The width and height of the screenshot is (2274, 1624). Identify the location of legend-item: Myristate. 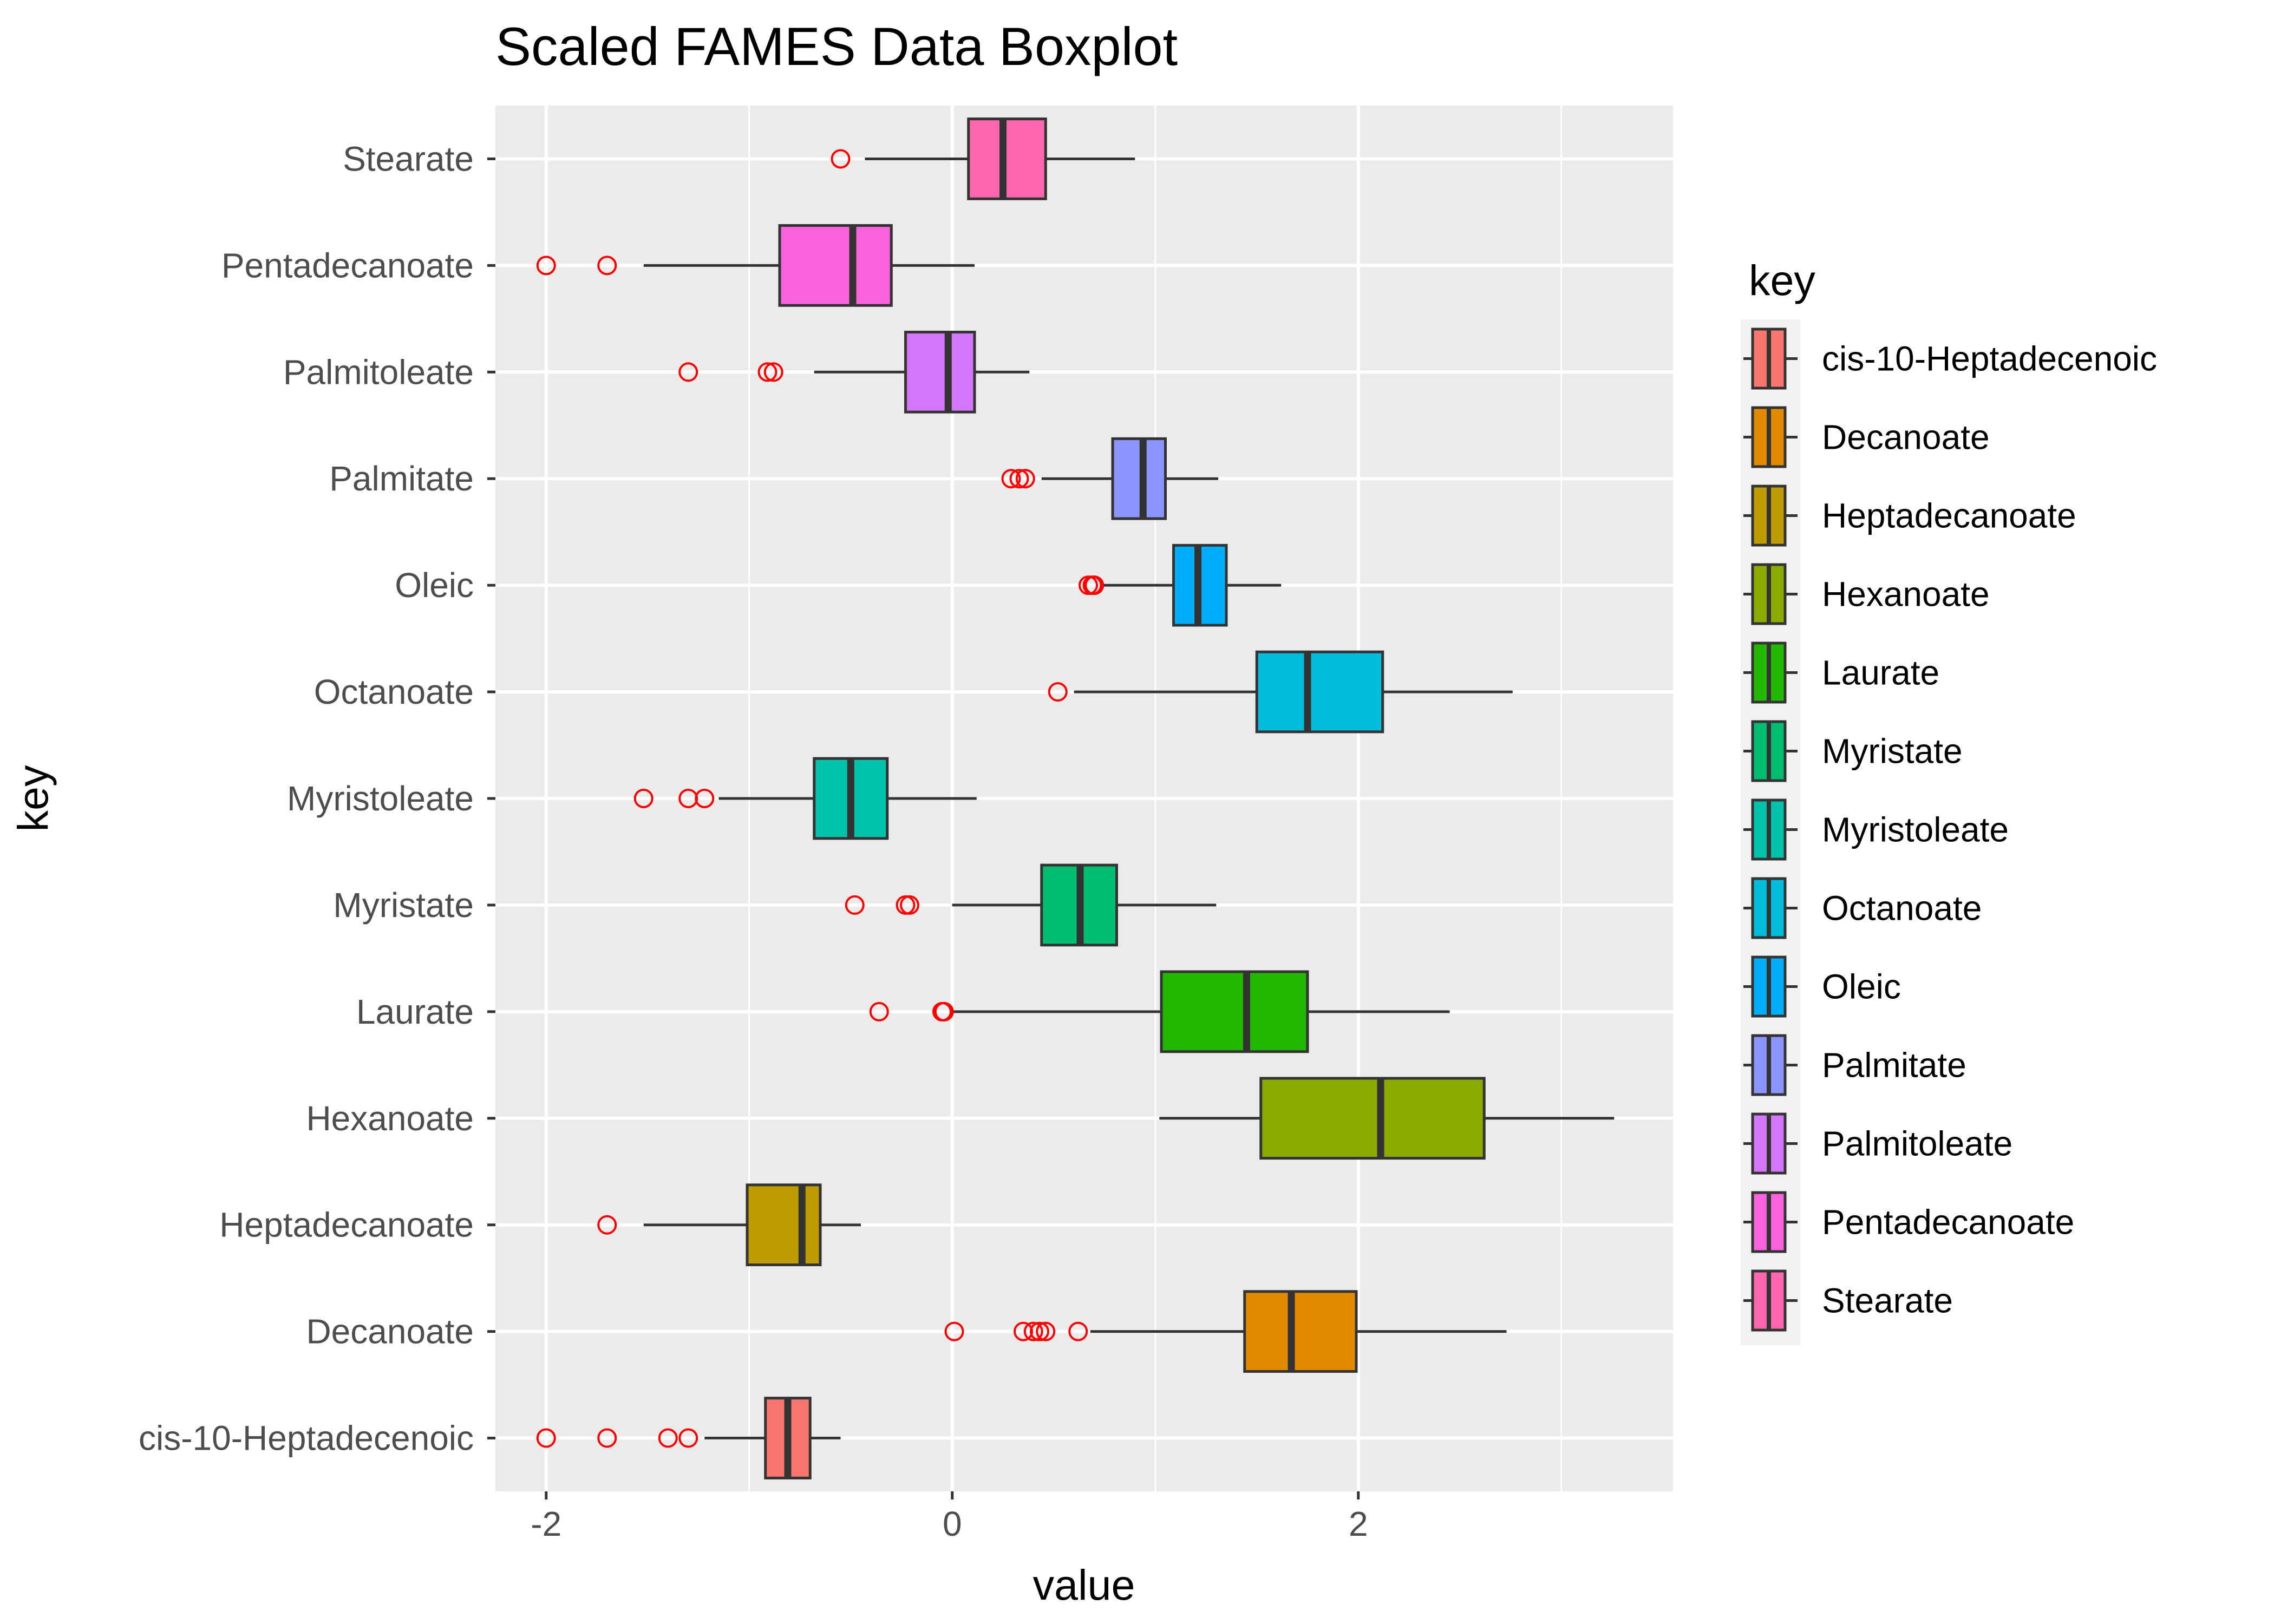
(1853, 751).